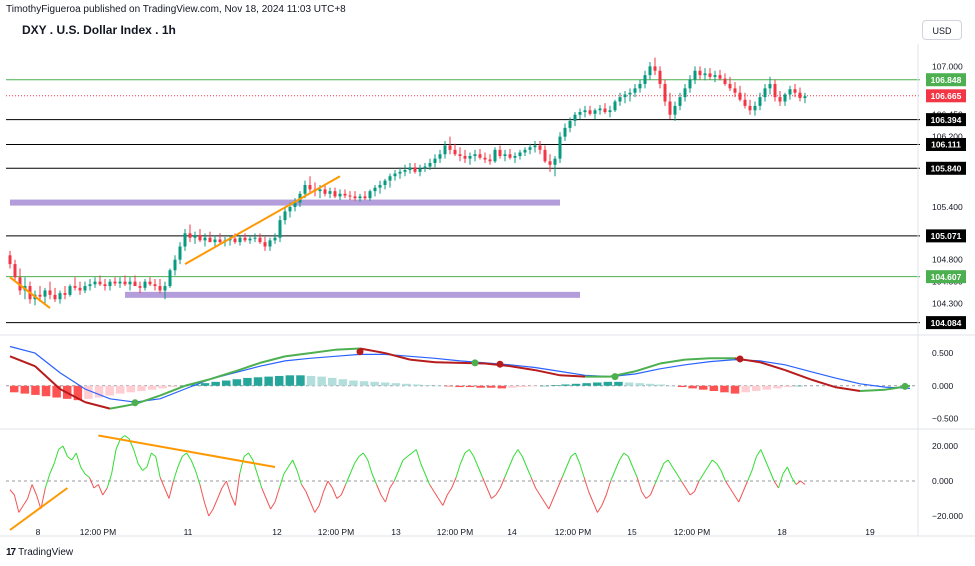  I want to click on currency-button: USD, so click(942, 30).